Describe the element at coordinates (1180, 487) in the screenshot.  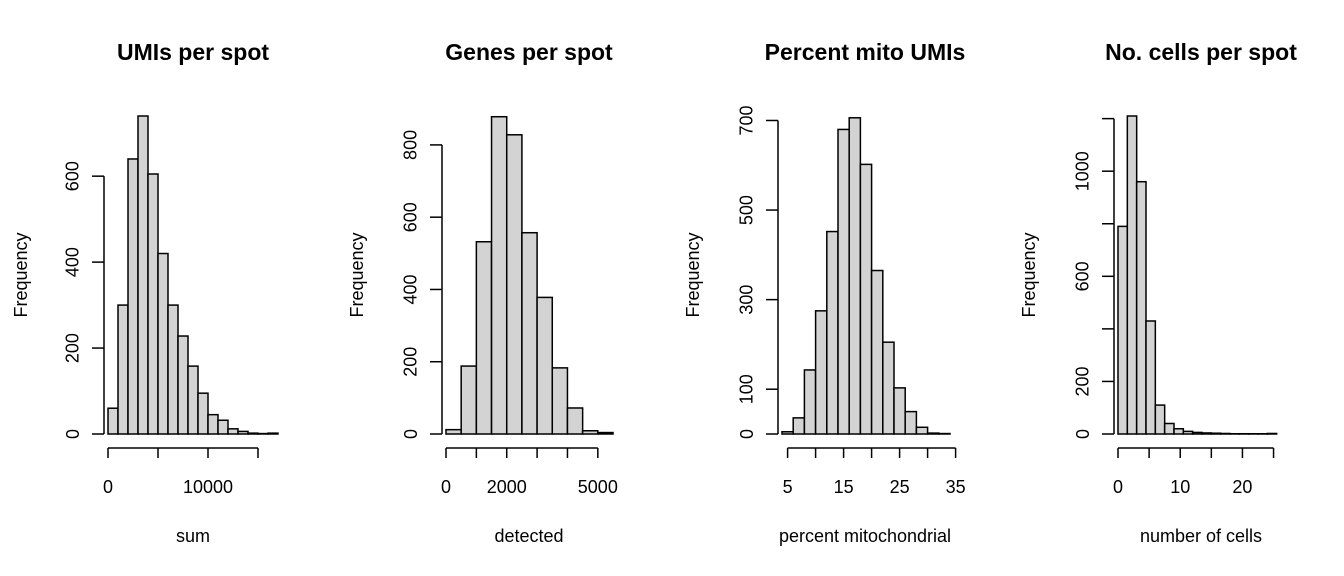
I see `x-tick-label: 10` at that location.